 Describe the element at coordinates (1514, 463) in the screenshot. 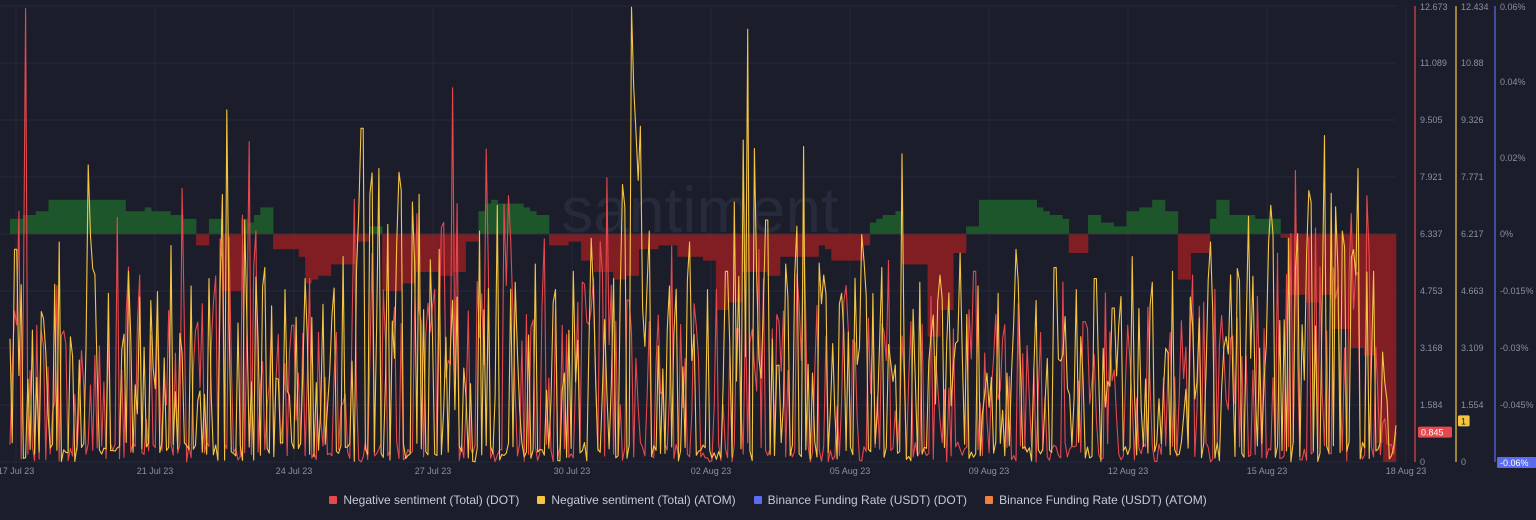

I see `last-value-funding: -0.06%` at that location.